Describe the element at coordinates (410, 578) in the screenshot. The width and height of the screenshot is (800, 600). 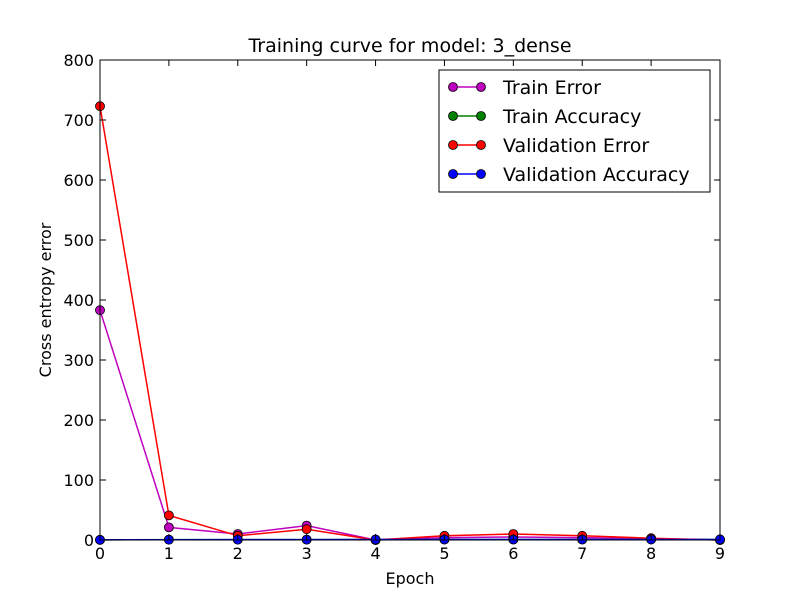
I see `x-axis-label: Epoch` at that location.